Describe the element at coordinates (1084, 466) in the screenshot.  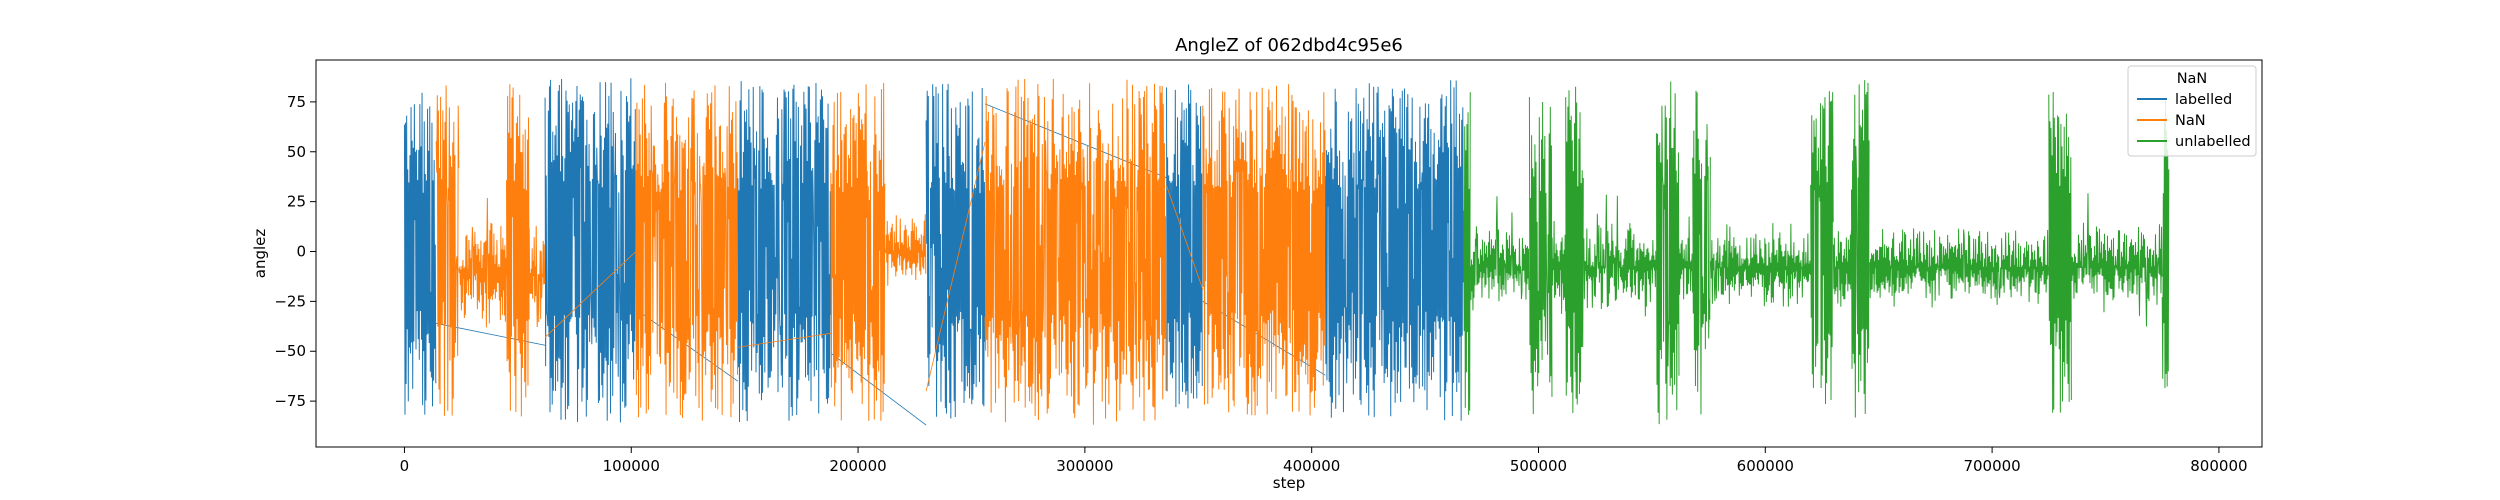
I see `x-tick-label: 300000` at that location.